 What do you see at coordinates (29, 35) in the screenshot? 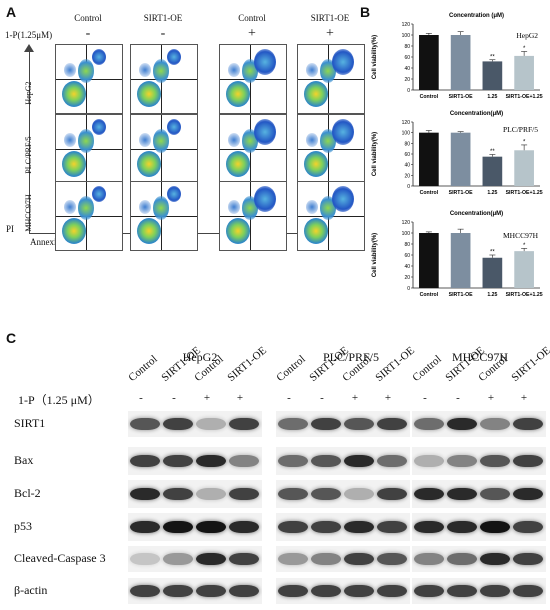
I see `treatment-label: 1-P(1.25μM)` at bounding box center [29, 35].